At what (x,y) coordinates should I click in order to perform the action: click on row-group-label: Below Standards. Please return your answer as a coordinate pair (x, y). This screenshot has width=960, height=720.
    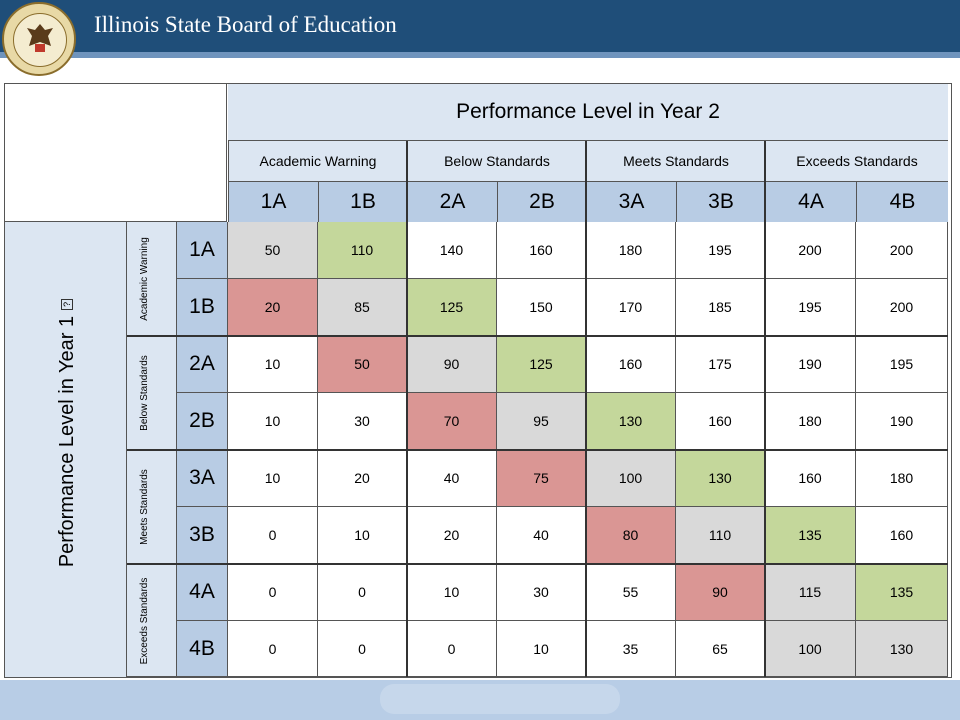
    Looking at the image, I should click on (144, 393).